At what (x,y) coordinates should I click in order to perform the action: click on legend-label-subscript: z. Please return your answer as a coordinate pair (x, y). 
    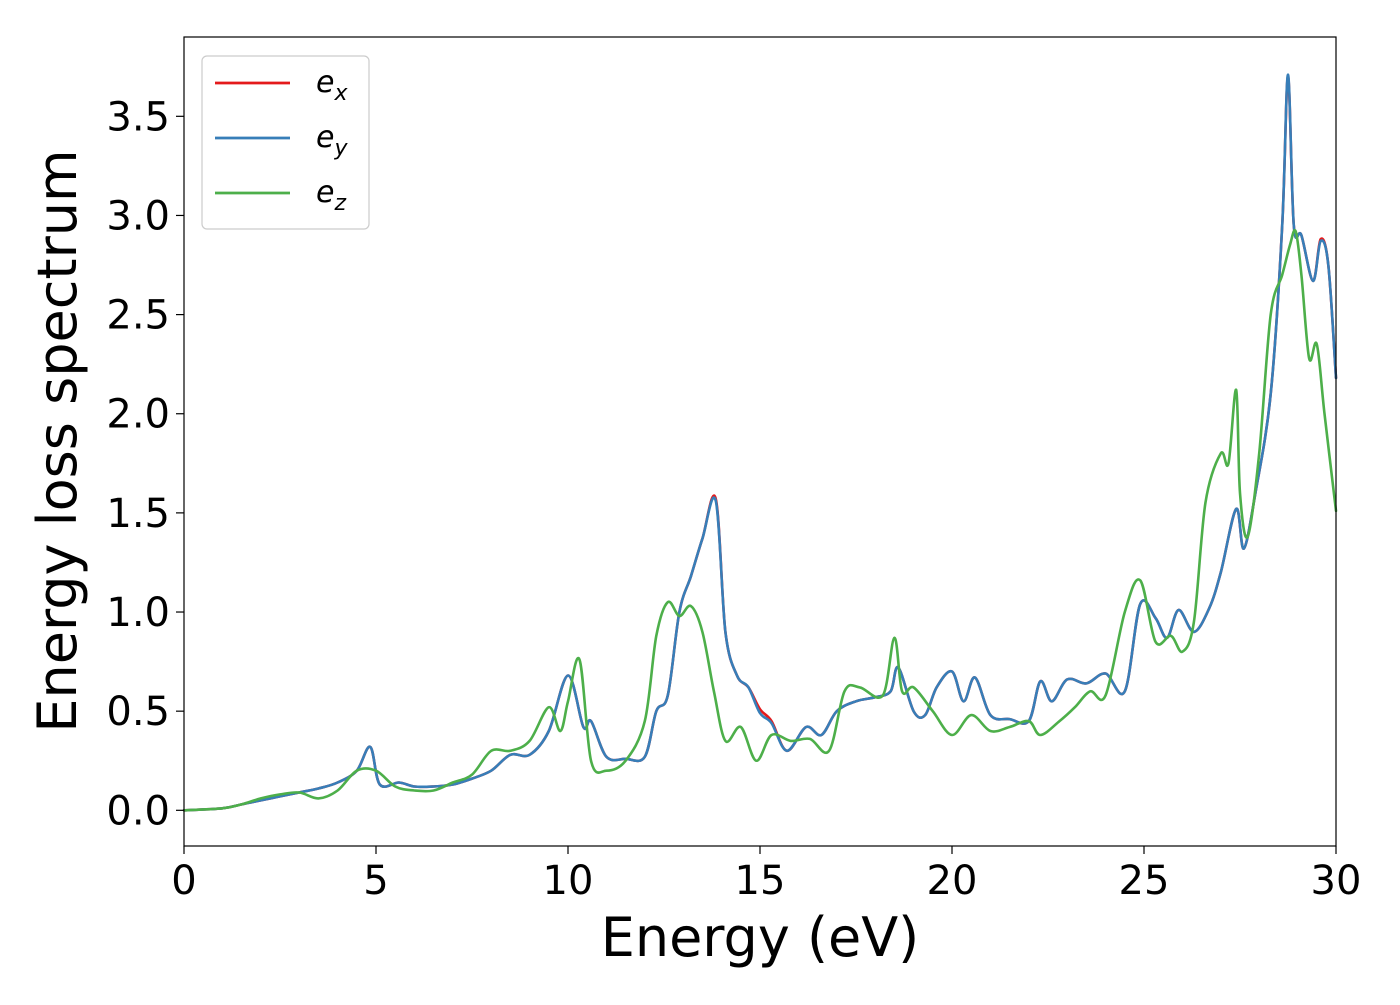
    Looking at the image, I should click on (339, 203).